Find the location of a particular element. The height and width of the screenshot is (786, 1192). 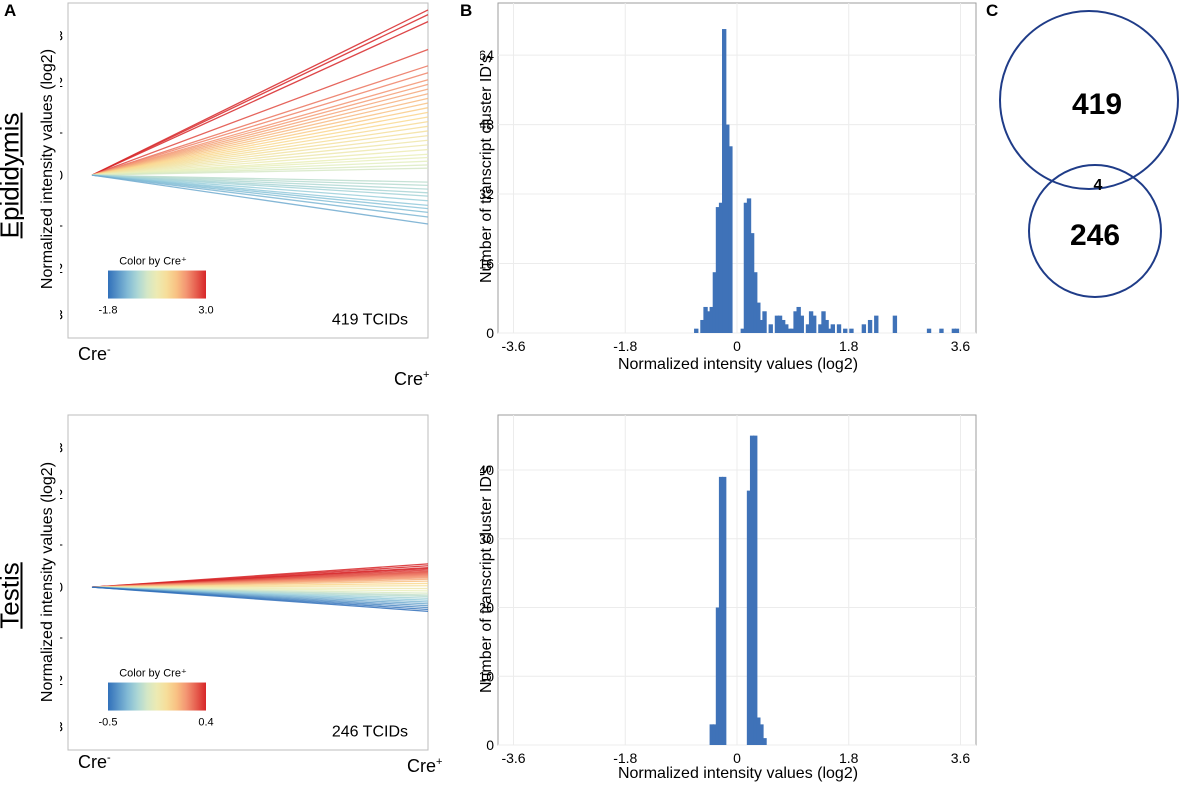

profile-plot-testis: 3 2 1 0 -1 -2 -3 Color by Cre⁺ -0.5 0.4 246 TCIDs is located at coordinates (244, 582).